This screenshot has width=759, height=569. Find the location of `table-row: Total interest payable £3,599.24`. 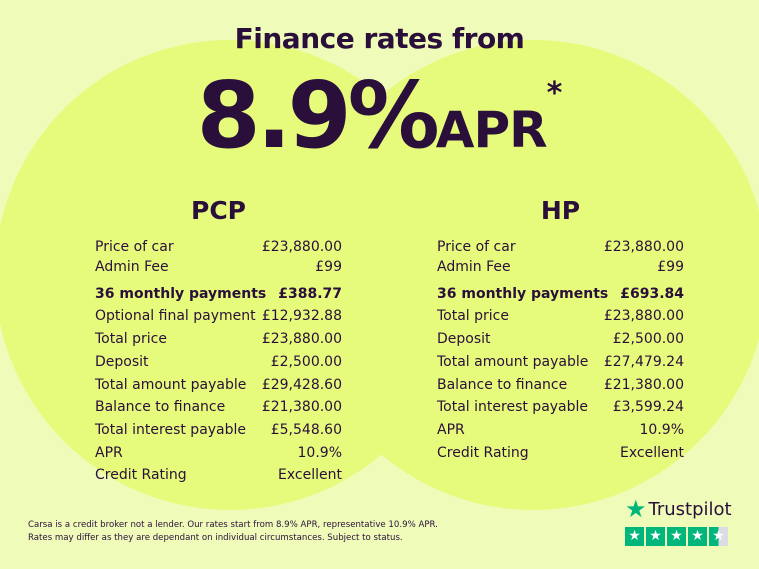

table-row: Total interest payable £3,599.24 is located at coordinates (560, 407).